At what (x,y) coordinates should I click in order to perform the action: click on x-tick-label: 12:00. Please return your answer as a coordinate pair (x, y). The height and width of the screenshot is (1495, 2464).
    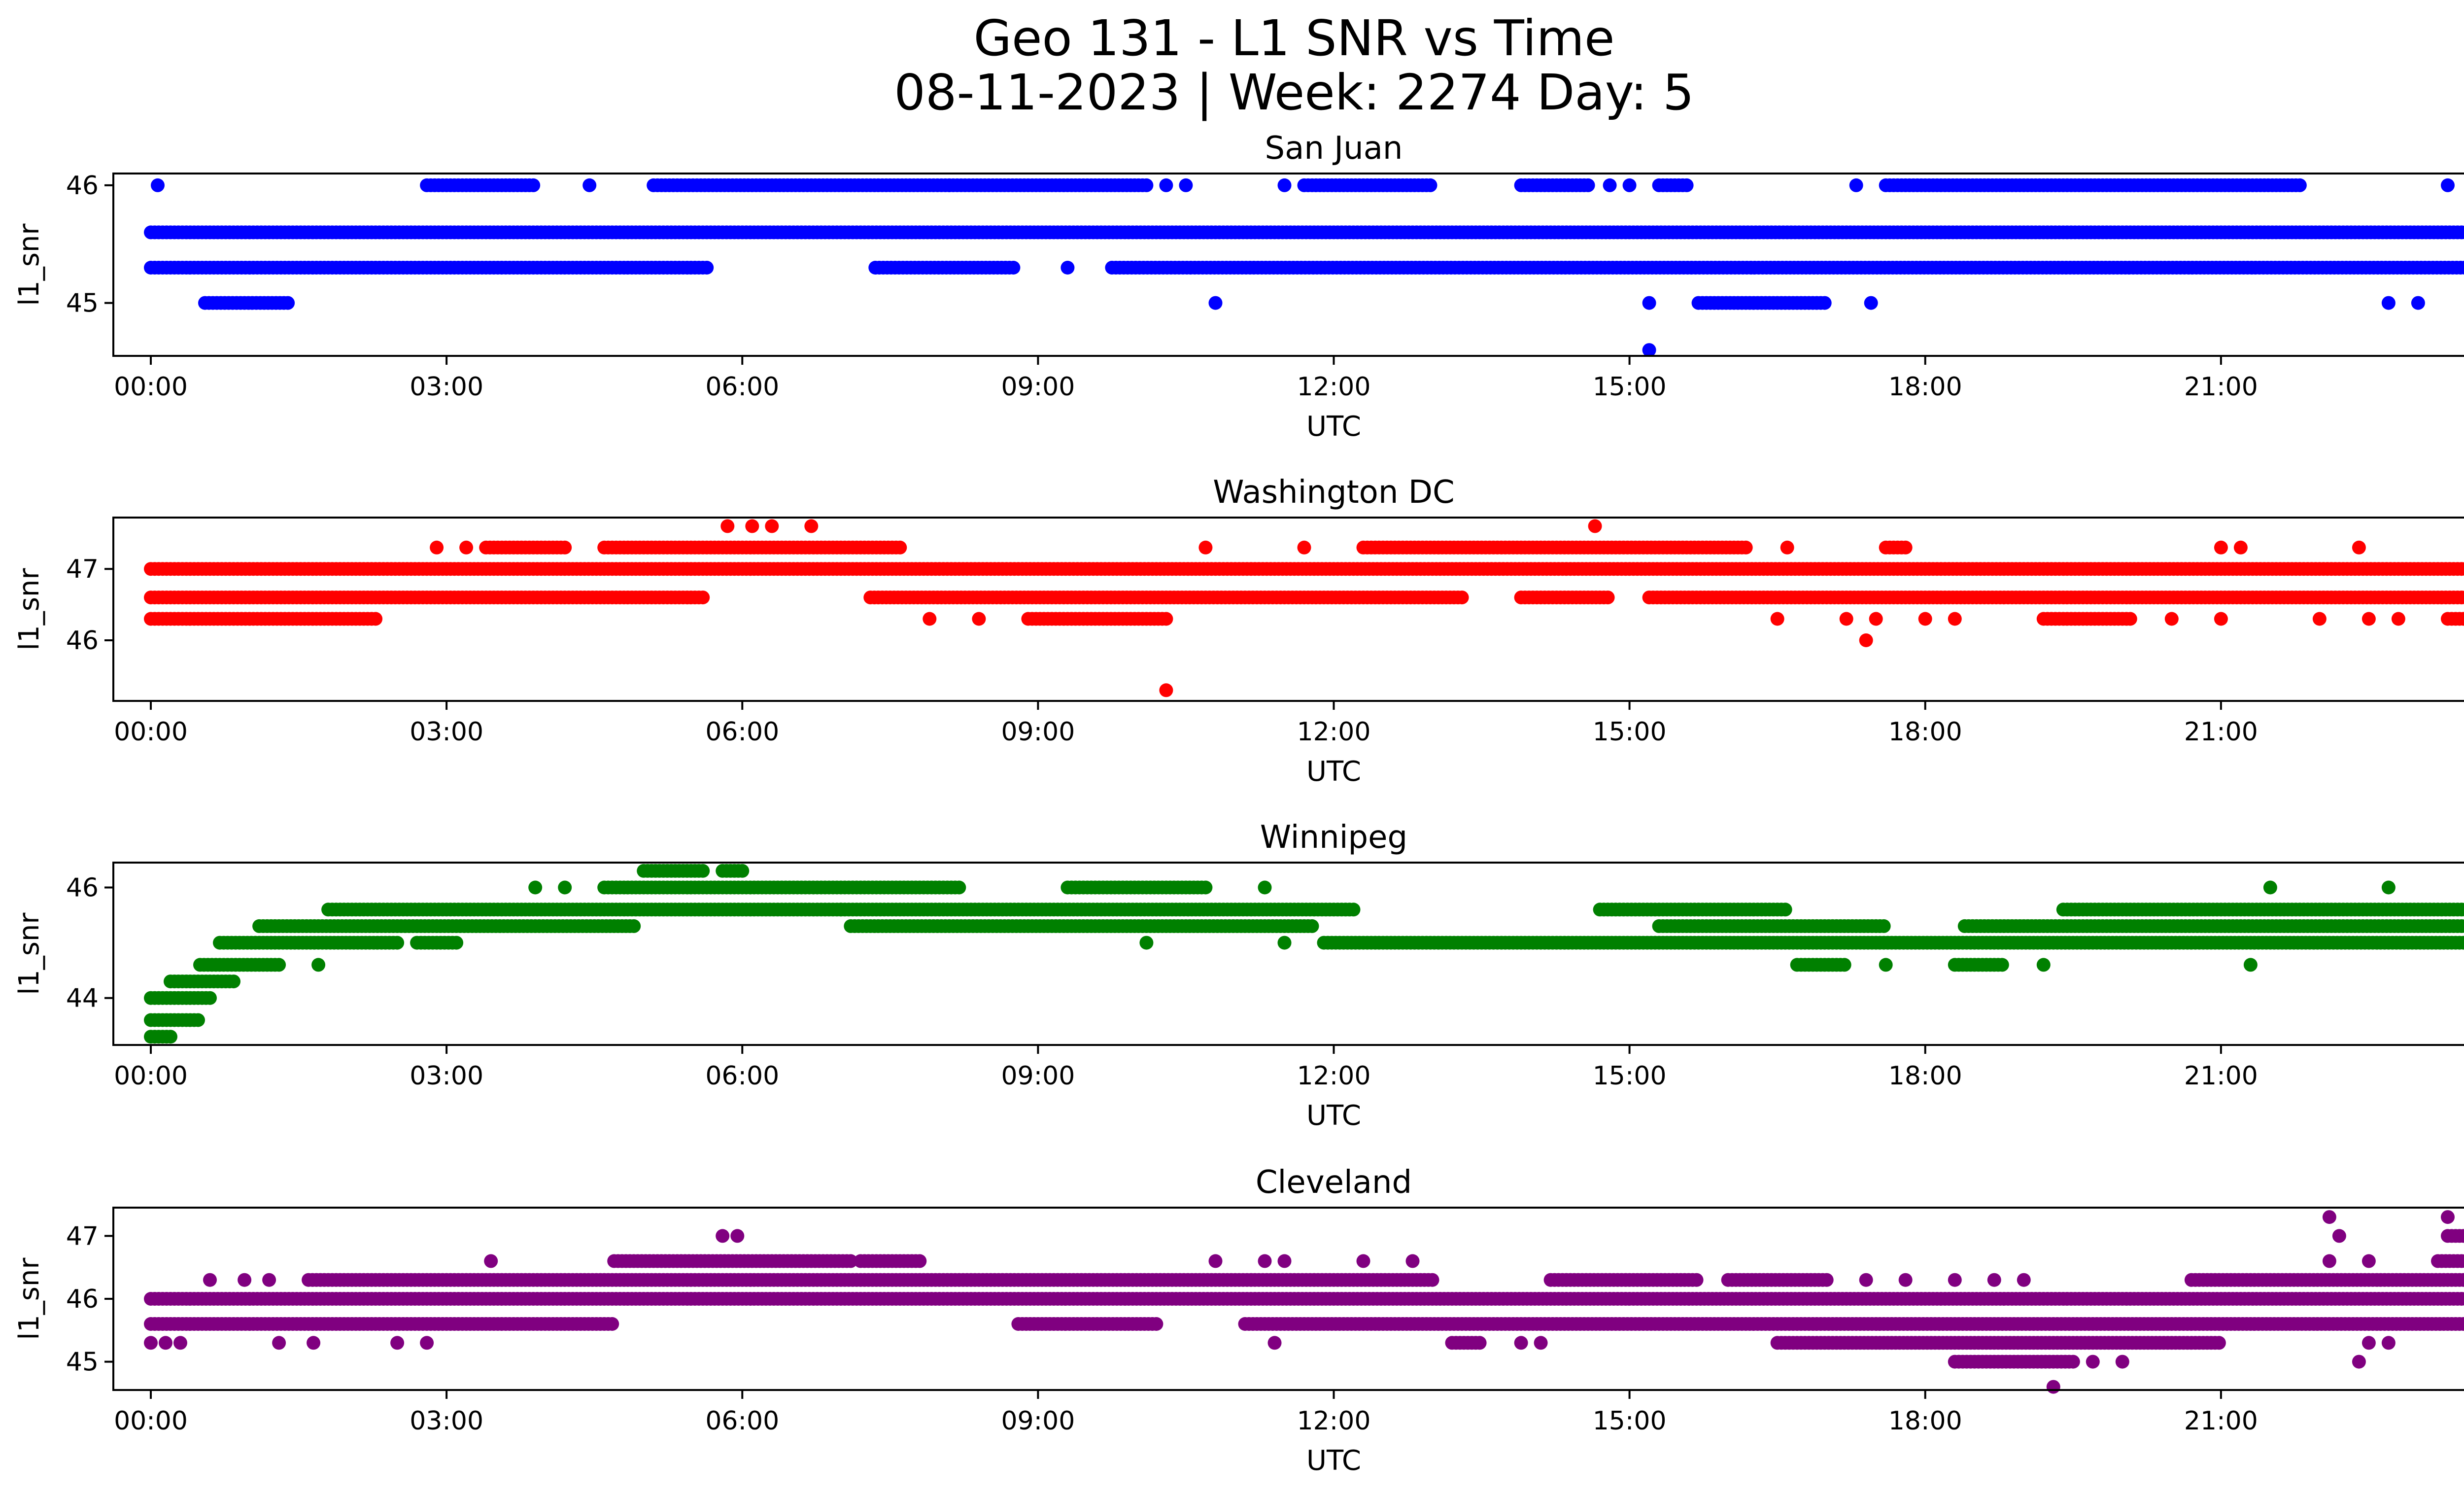
    Looking at the image, I should click on (1334, 387).